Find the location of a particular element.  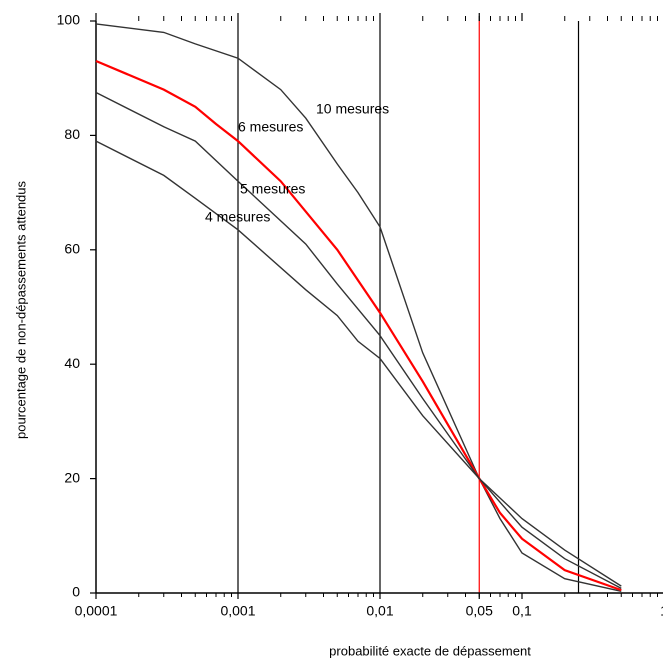

x-tick-label: 0,05 is located at coordinates (479, 611).